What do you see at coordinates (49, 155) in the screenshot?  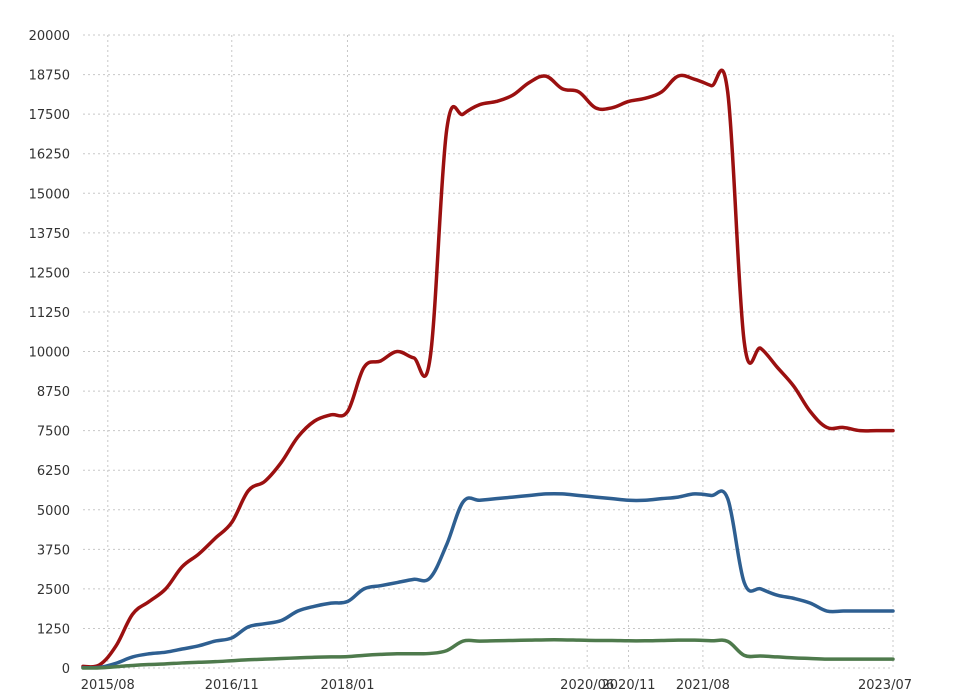 I see `y-tick-label: 16250` at bounding box center [49, 155].